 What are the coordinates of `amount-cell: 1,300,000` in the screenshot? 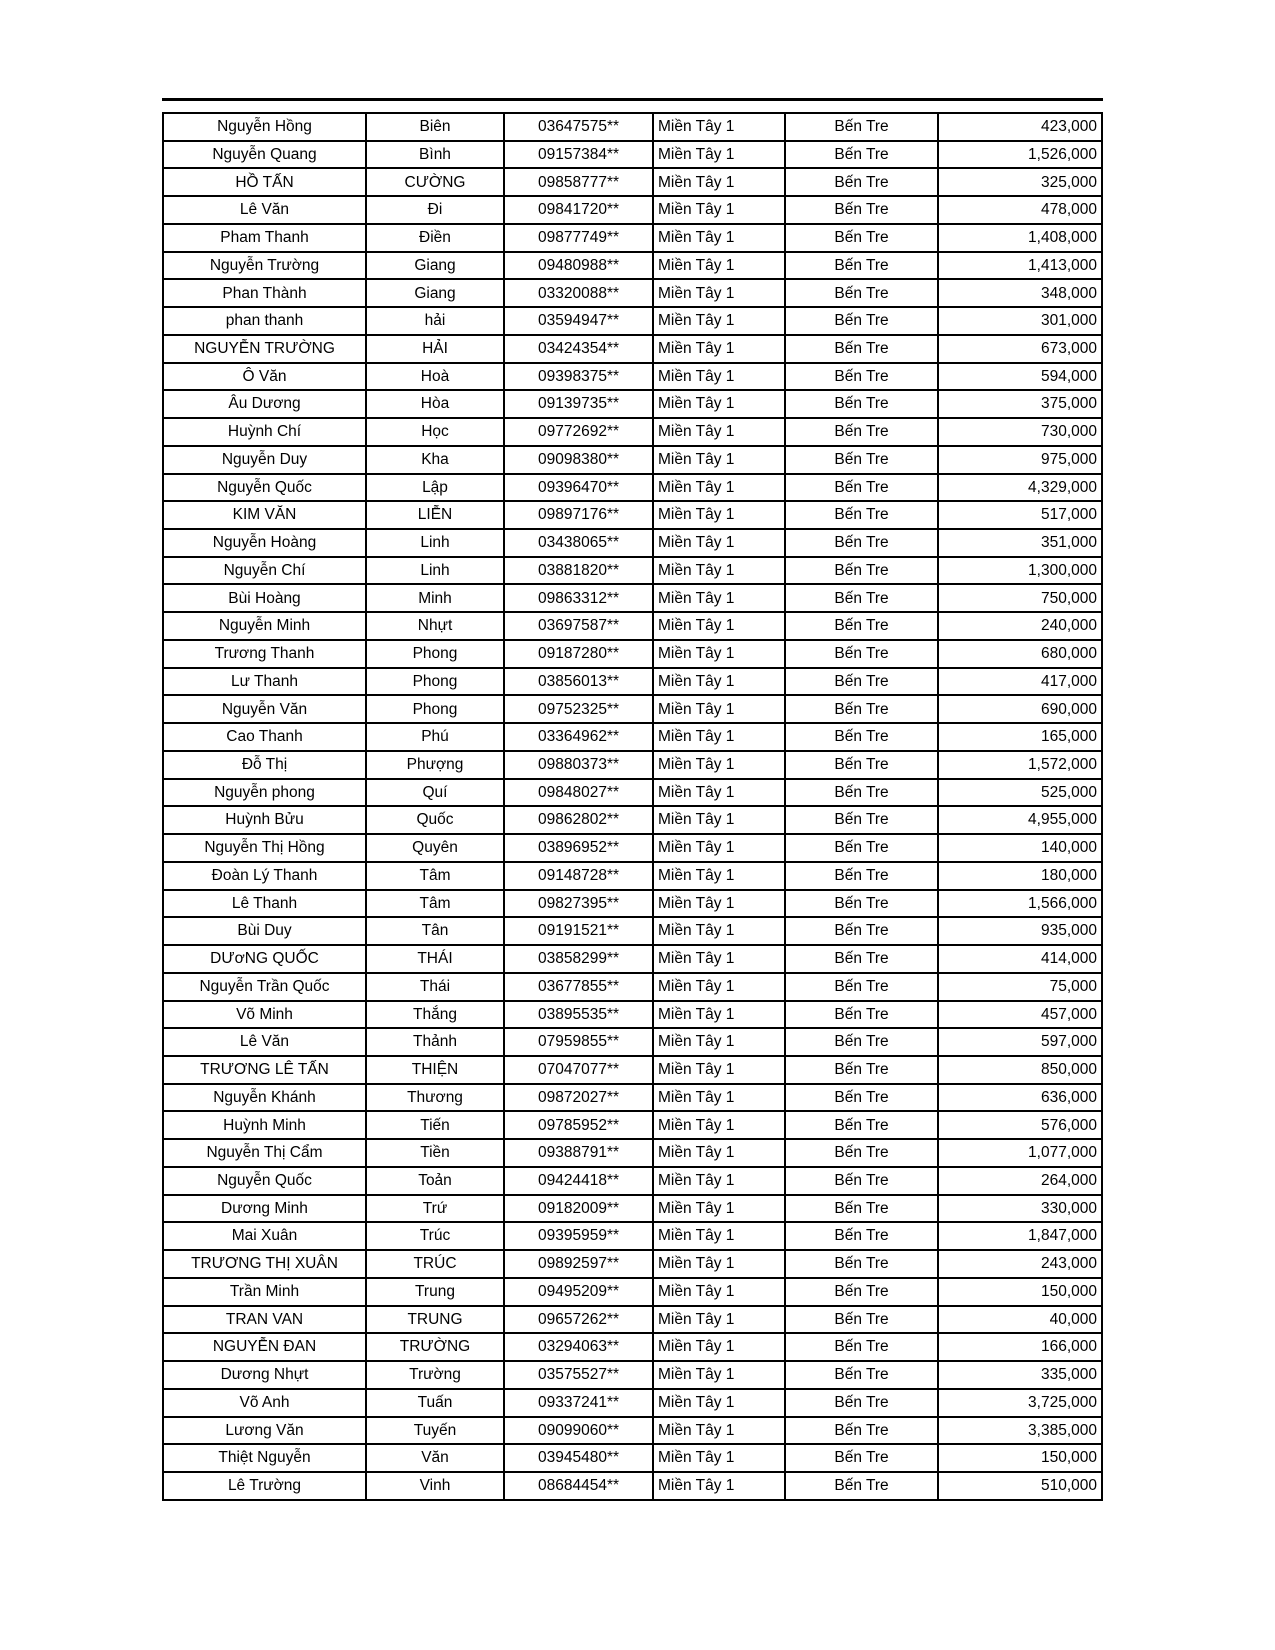 It's located at (1020, 570).